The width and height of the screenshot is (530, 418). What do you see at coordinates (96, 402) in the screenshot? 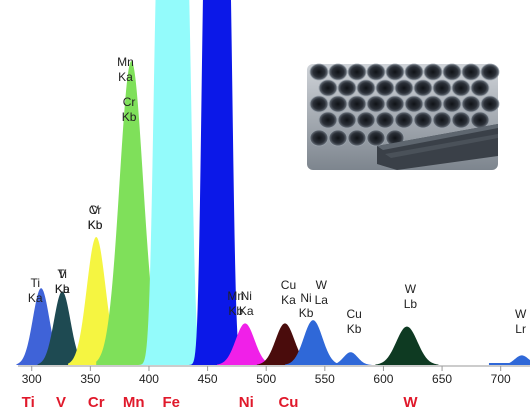
I see `element-label: Cr` at bounding box center [96, 402].